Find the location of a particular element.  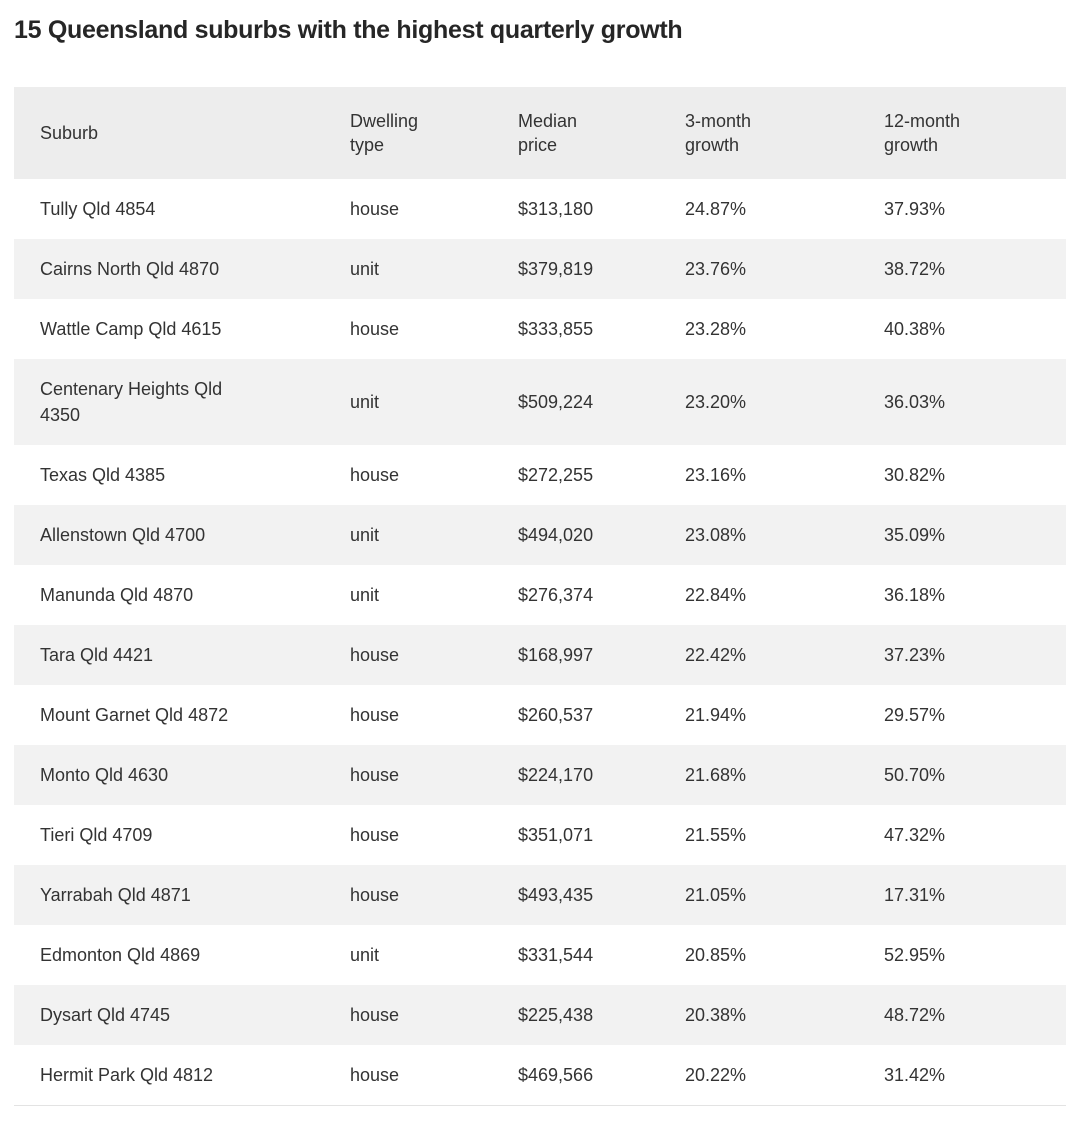

median-price-cell: $469,566 is located at coordinates (601, 1075).